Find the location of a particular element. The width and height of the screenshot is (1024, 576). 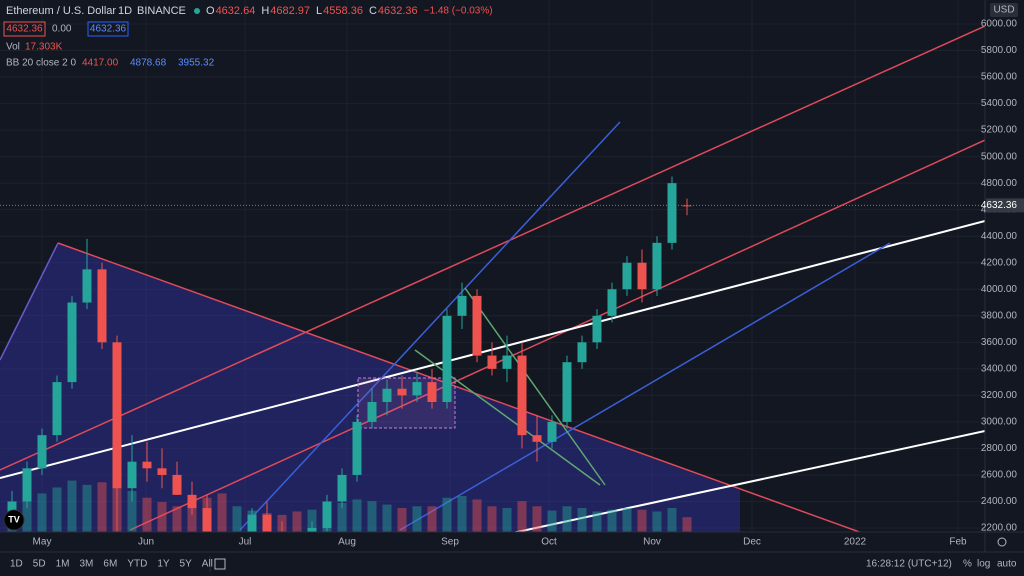

settings-icon is located at coordinates (1002, 542).